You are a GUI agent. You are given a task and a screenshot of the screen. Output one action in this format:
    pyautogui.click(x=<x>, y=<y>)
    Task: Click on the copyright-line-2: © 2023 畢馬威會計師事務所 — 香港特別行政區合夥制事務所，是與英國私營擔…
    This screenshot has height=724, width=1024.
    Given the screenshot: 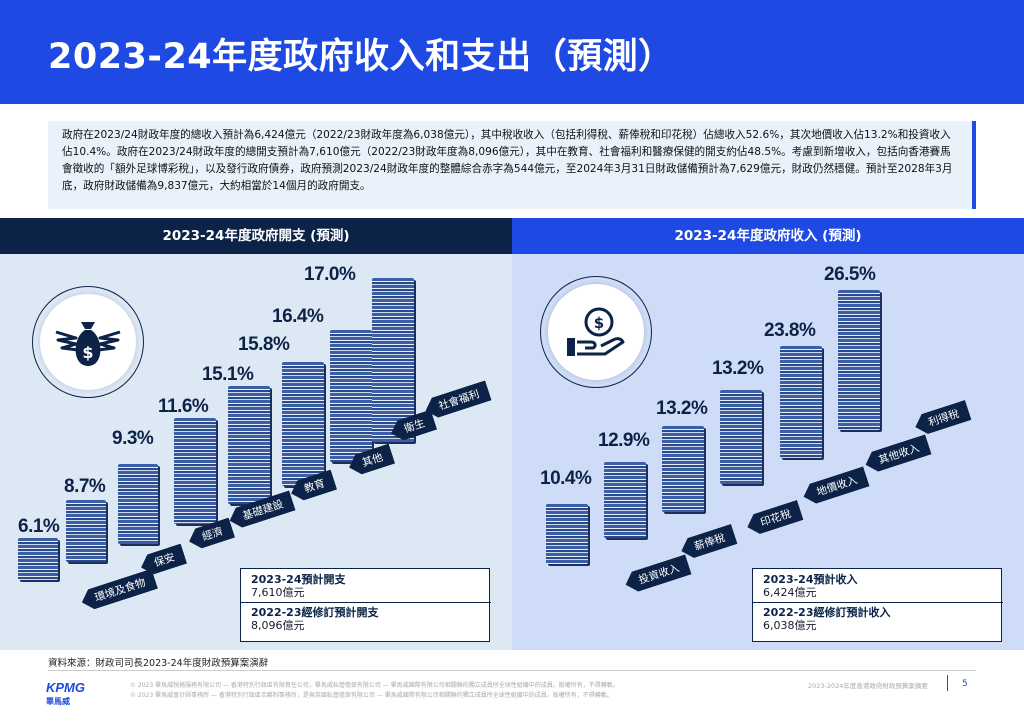 What is the action you would take?
    pyautogui.click(x=371, y=695)
    